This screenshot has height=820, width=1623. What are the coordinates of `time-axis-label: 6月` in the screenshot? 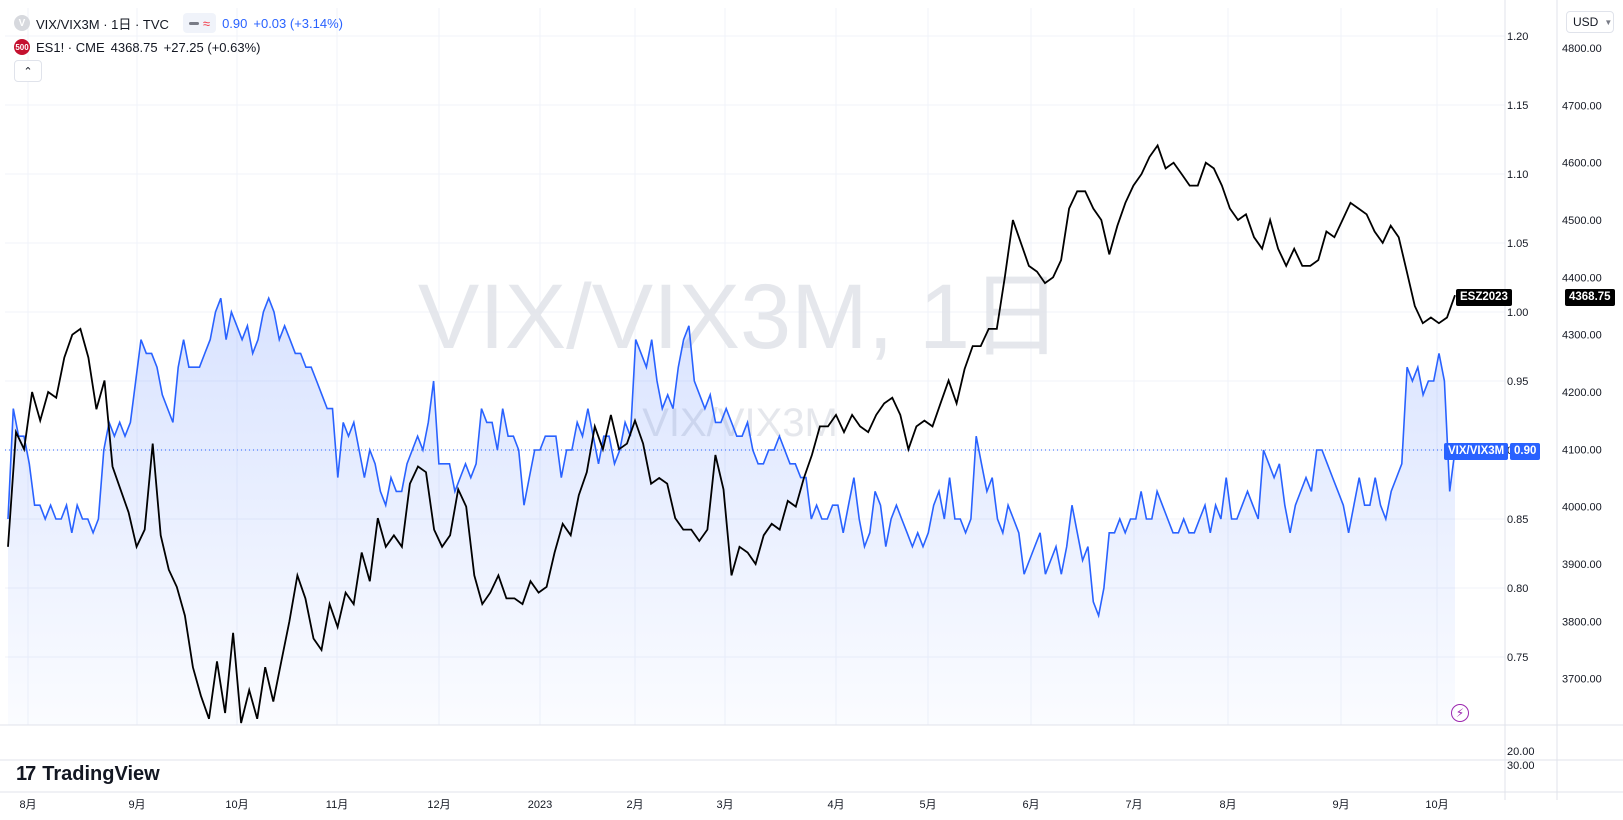 It's located at (1030, 805).